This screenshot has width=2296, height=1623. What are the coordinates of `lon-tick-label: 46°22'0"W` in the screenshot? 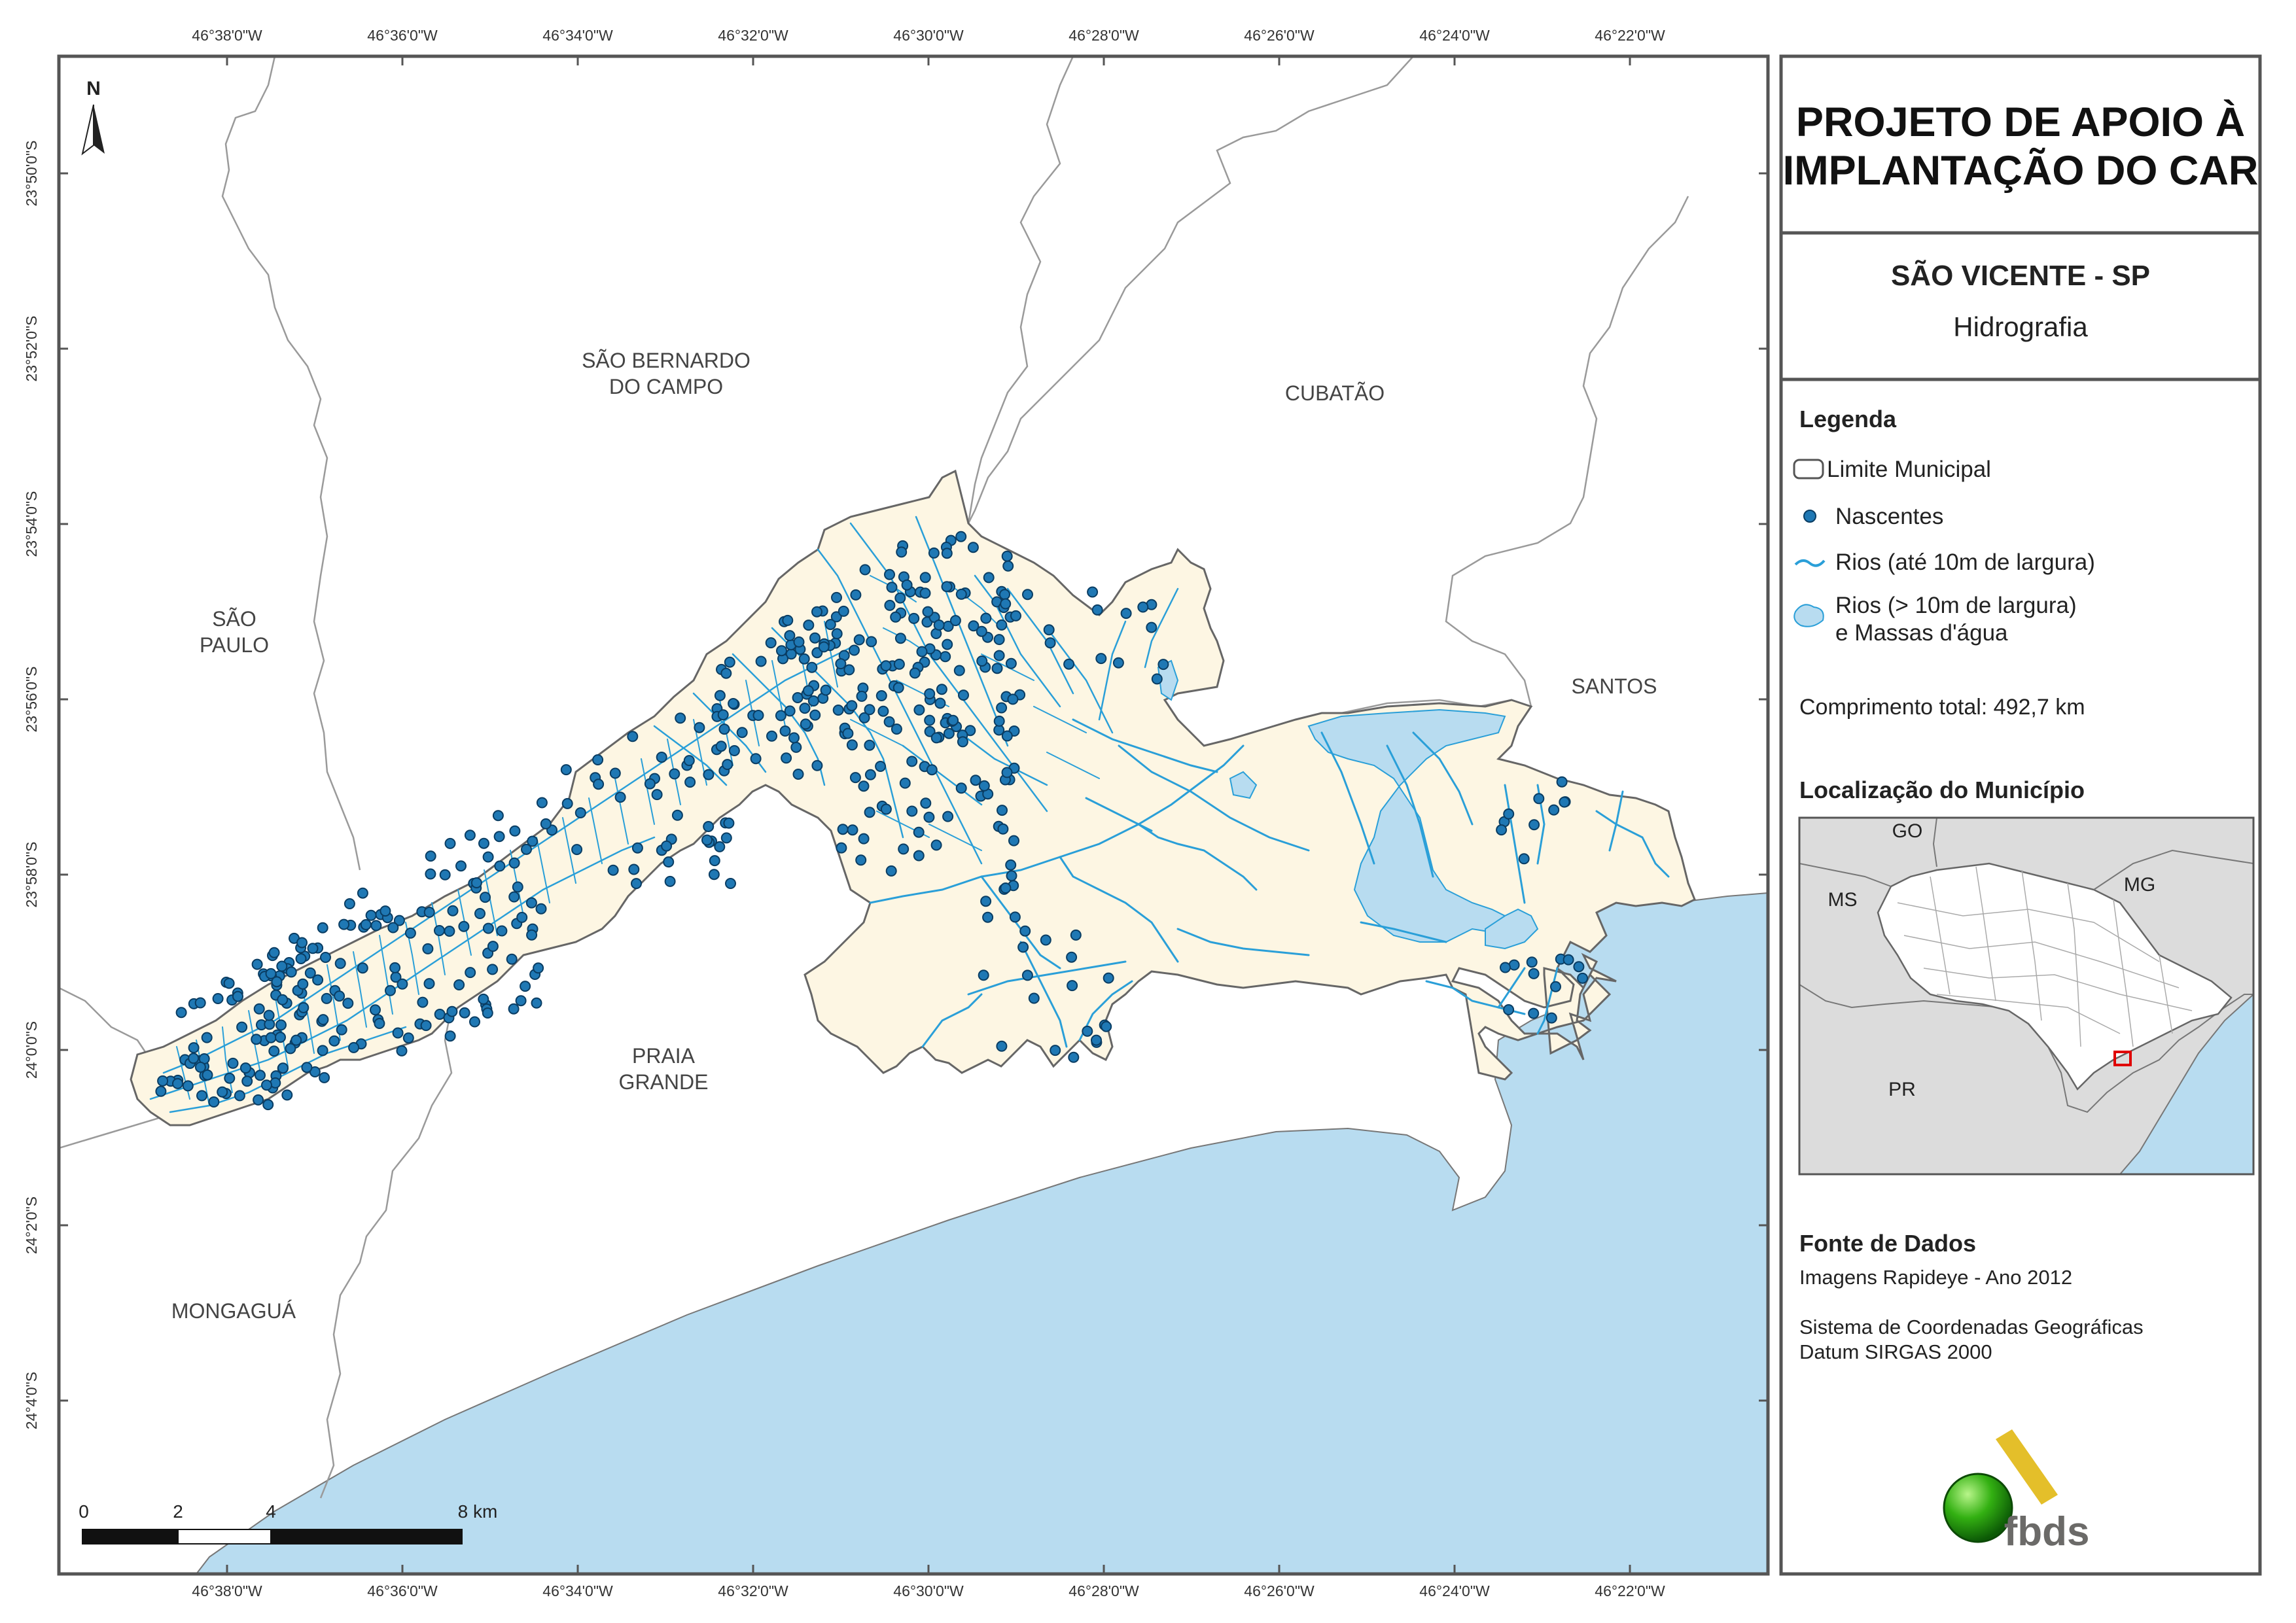 It's located at (1630, 35).